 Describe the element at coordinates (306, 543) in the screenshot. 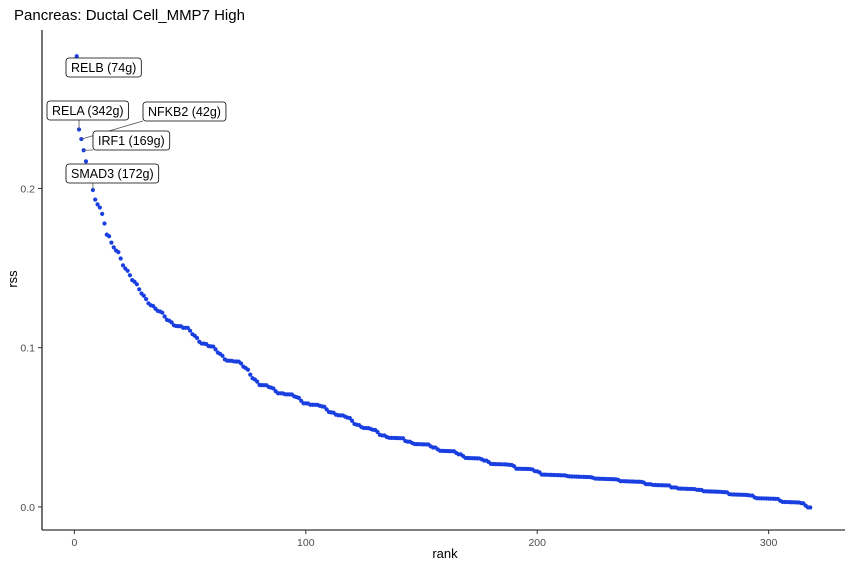

I see `x-tick-label: 100` at that location.